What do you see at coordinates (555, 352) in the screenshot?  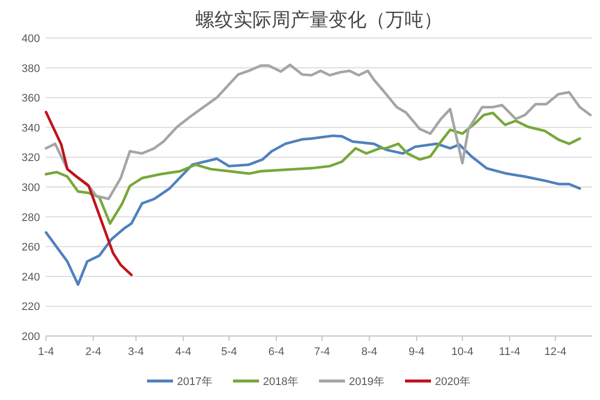 I see `x-tick-label: 12-4` at bounding box center [555, 352].